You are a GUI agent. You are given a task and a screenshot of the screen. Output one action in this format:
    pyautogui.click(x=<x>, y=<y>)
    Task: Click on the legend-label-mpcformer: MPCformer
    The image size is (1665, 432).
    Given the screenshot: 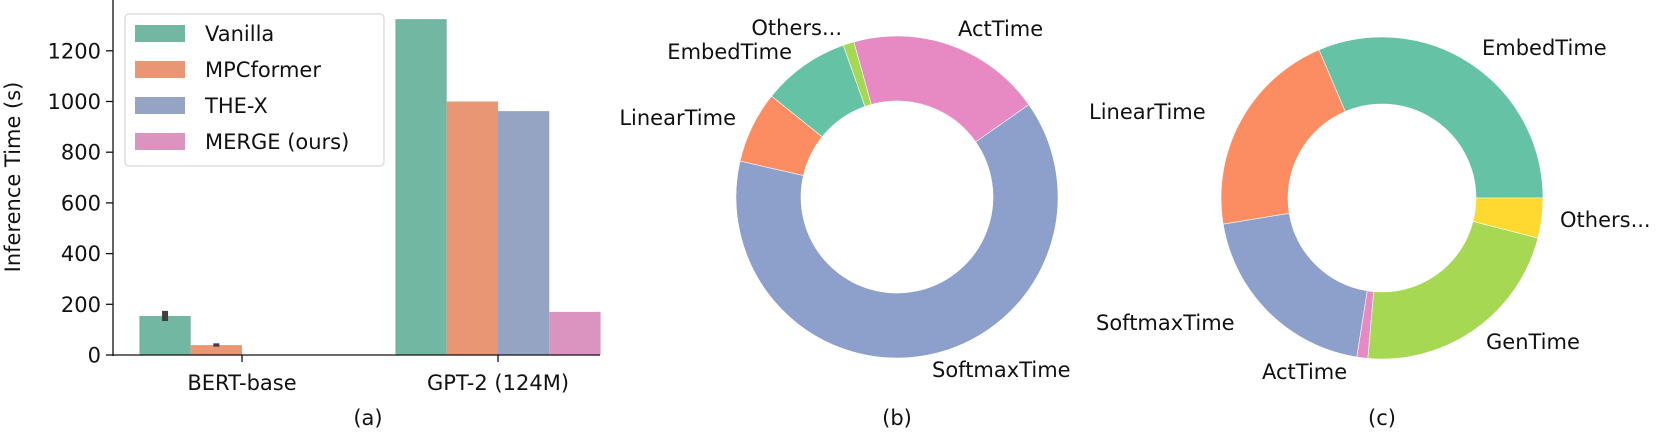 What is the action you would take?
    pyautogui.click(x=263, y=70)
    